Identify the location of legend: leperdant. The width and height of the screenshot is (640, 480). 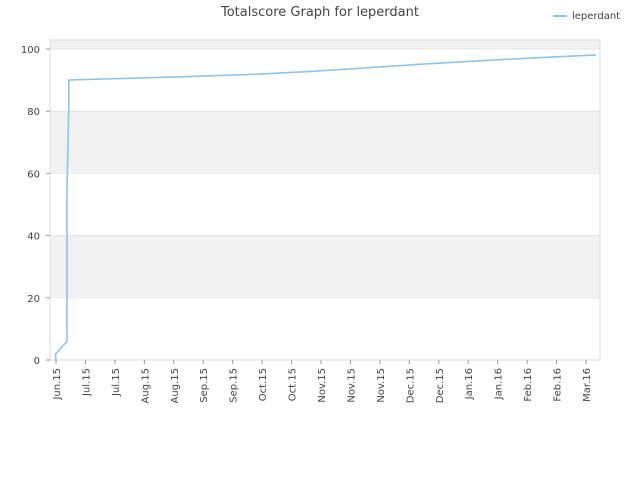
(586, 16).